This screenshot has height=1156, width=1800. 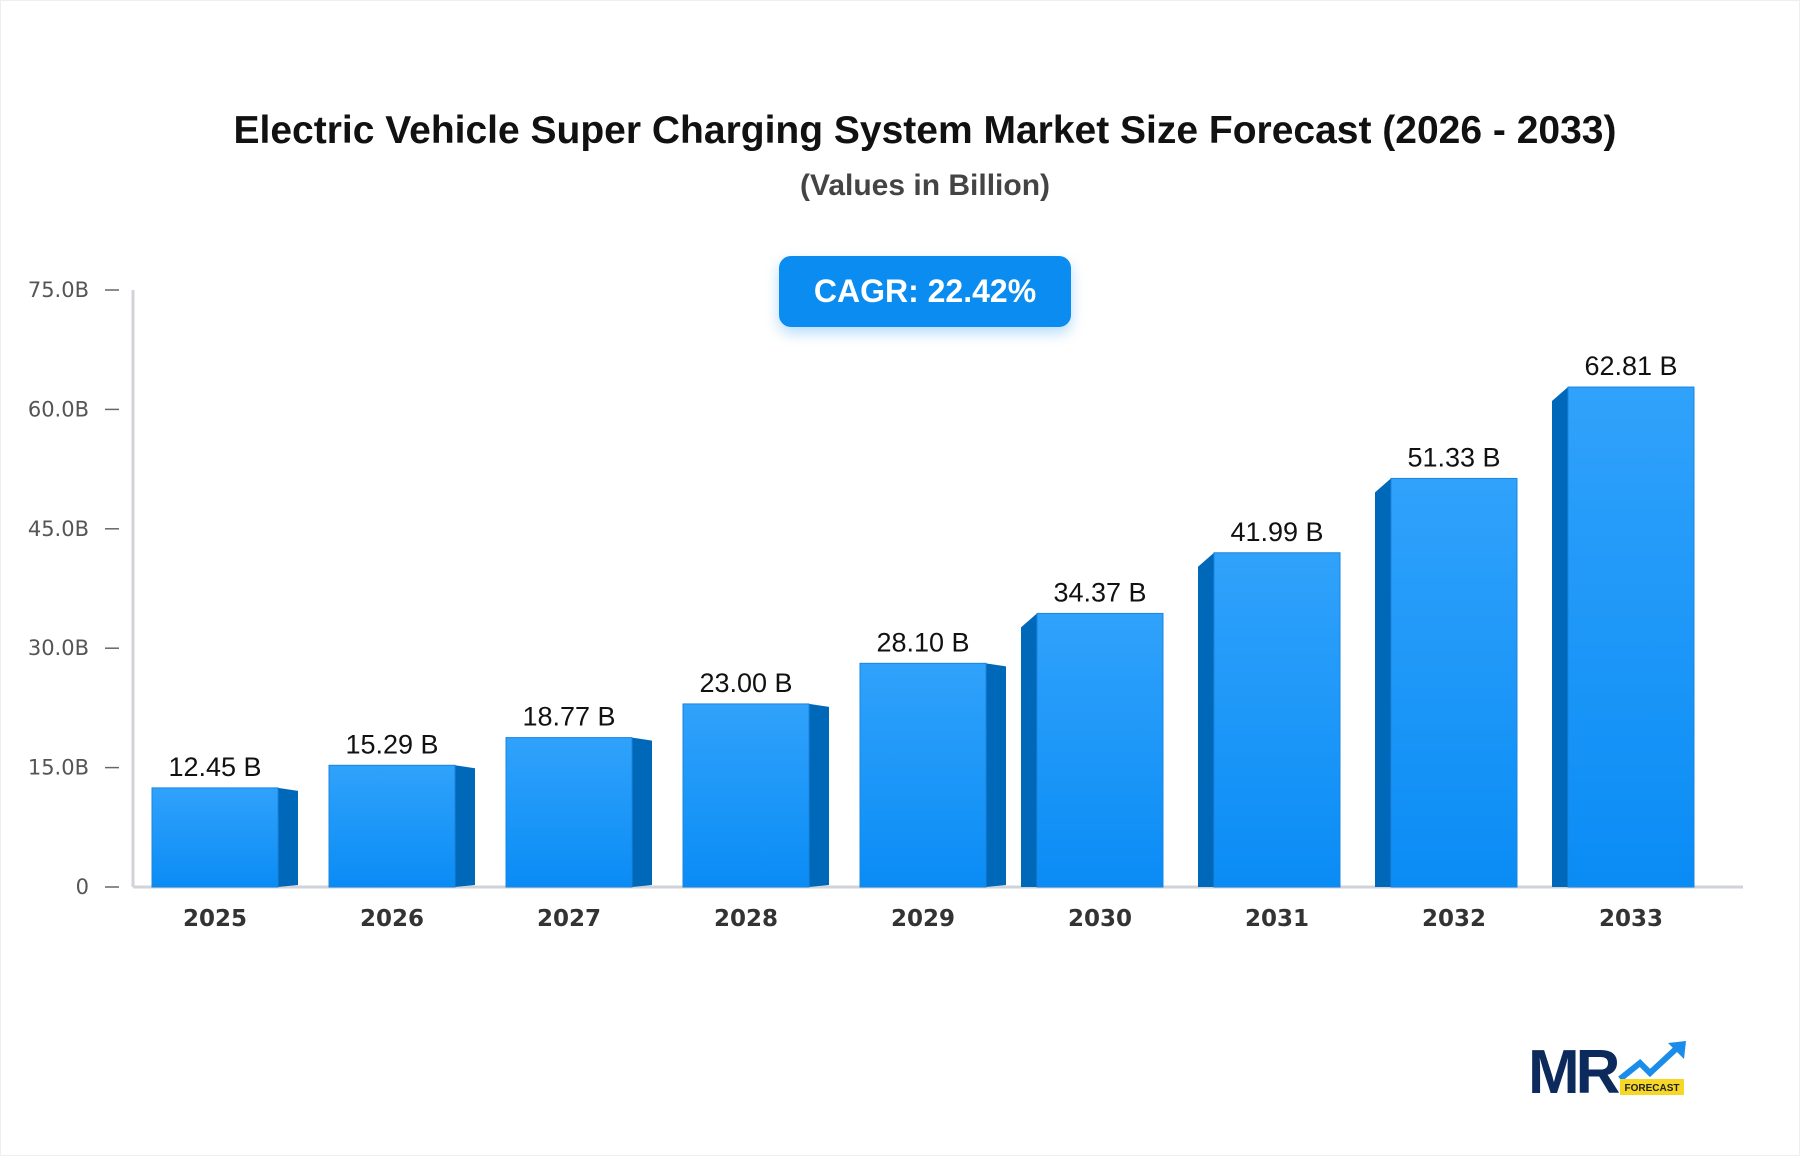 What do you see at coordinates (1631, 637) in the screenshot?
I see `bar-2033` at bounding box center [1631, 637].